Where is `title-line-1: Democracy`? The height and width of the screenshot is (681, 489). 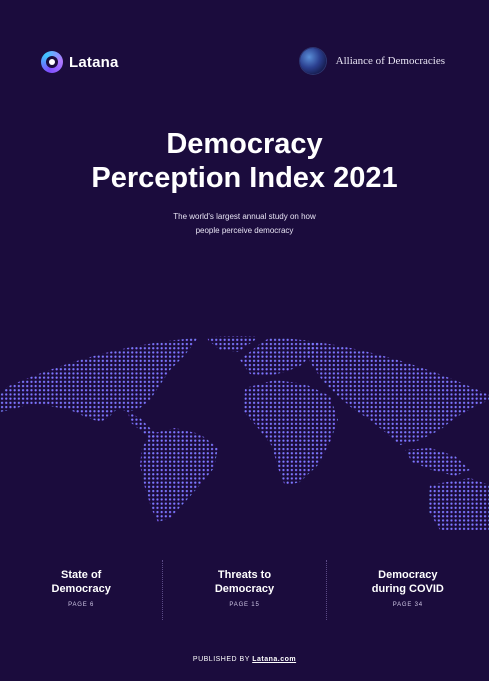 title-line-1: Democracy is located at coordinates (244, 144).